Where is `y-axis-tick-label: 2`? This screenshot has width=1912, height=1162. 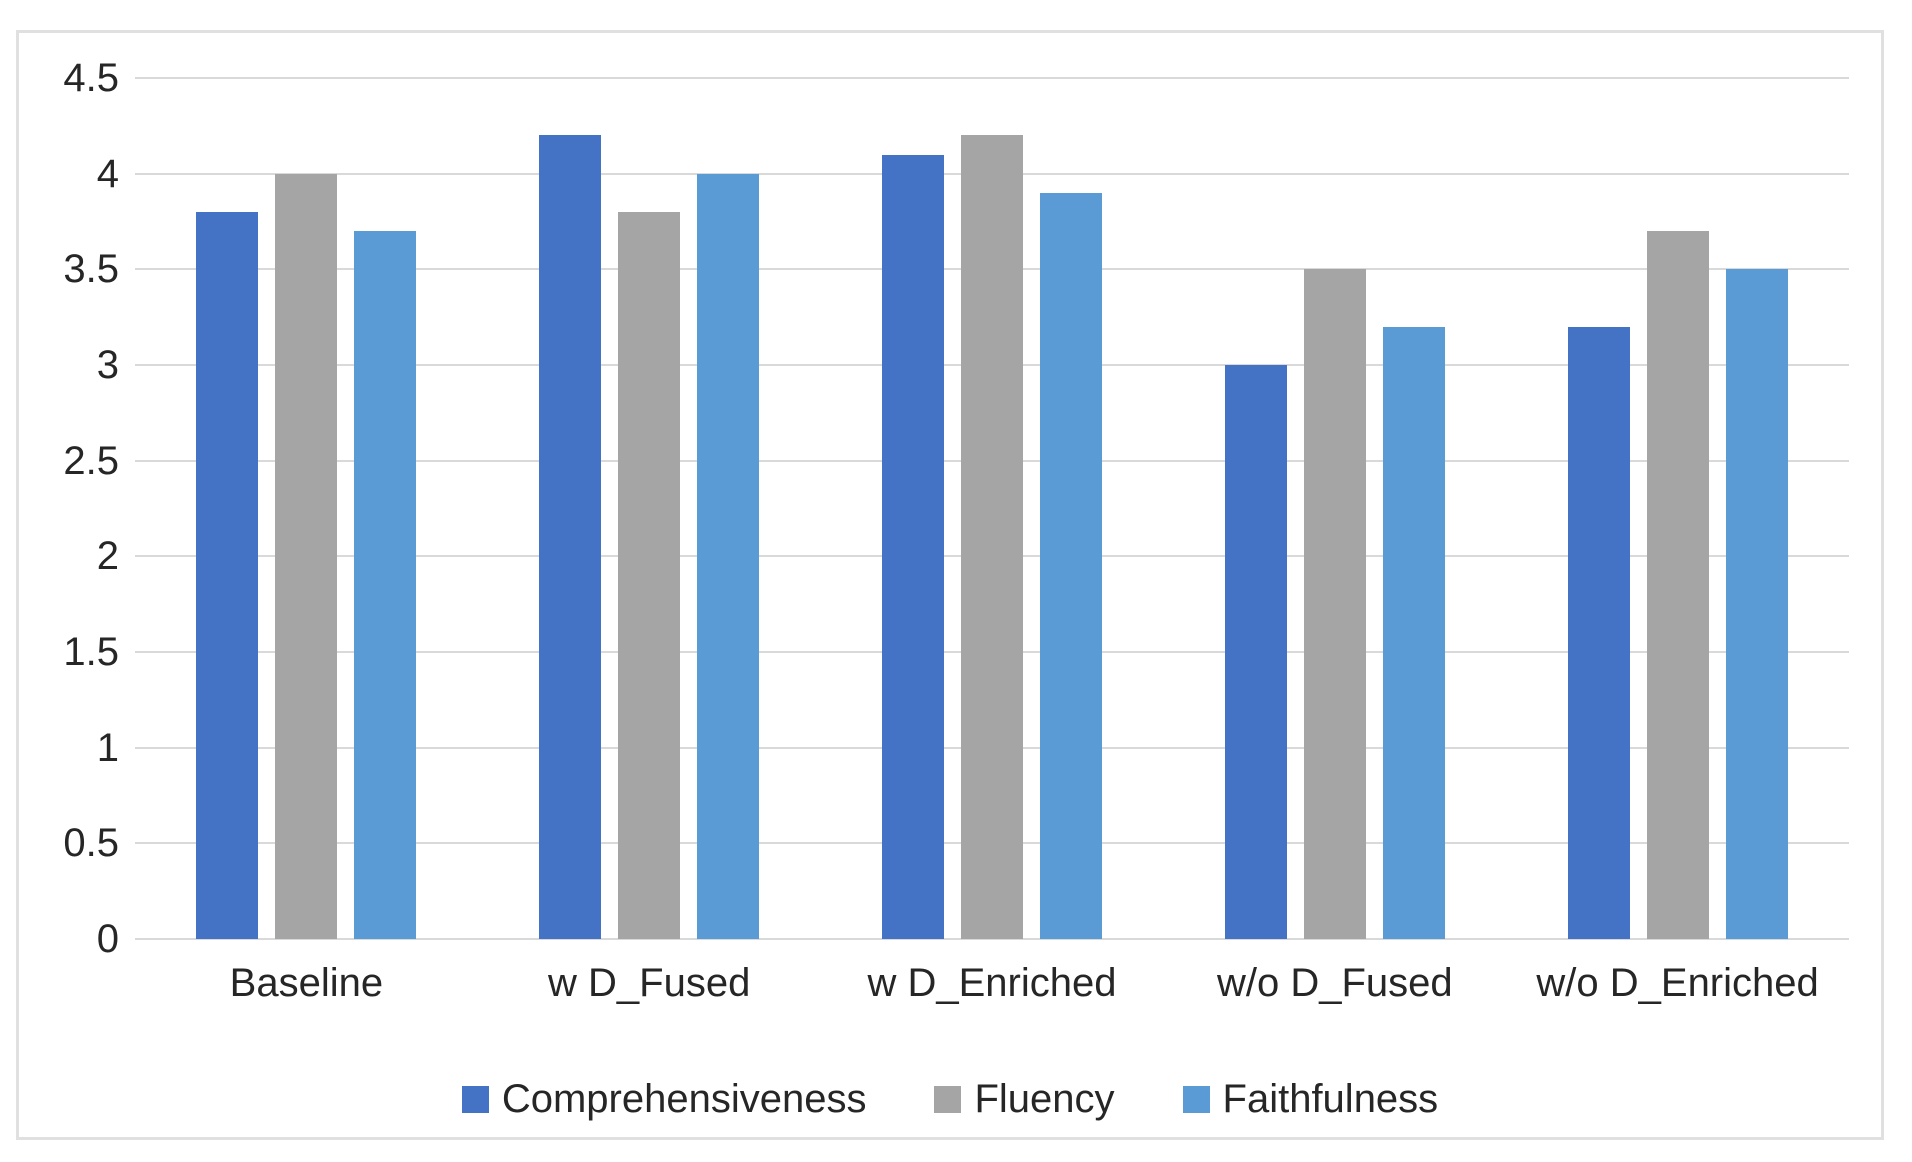 y-axis-tick-label: 2 is located at coordinates (107, 556).